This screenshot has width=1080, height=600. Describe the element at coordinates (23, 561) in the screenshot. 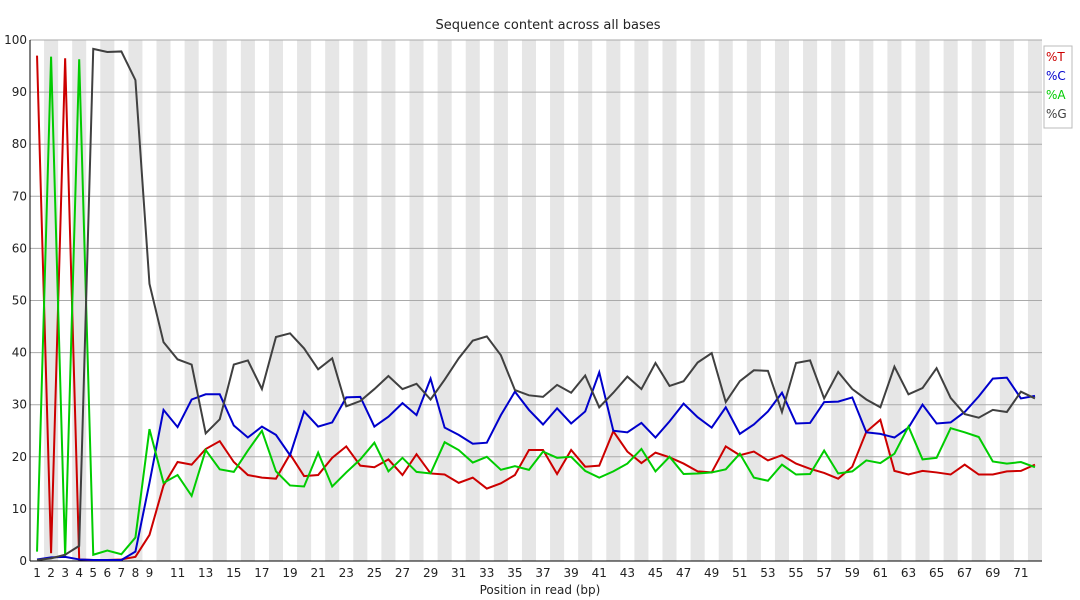

I see `y-tick-label: 0` at that location.